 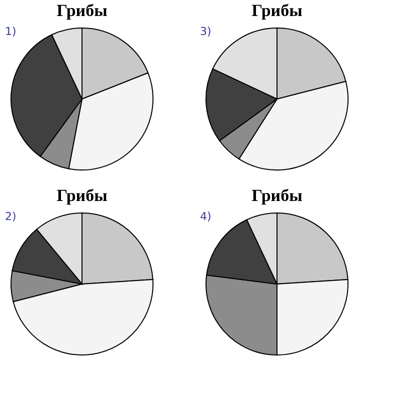 What do you see at coordinates (206, 31) in the screenshot?
I see `text: 3)` at bounding box center [206, 31].